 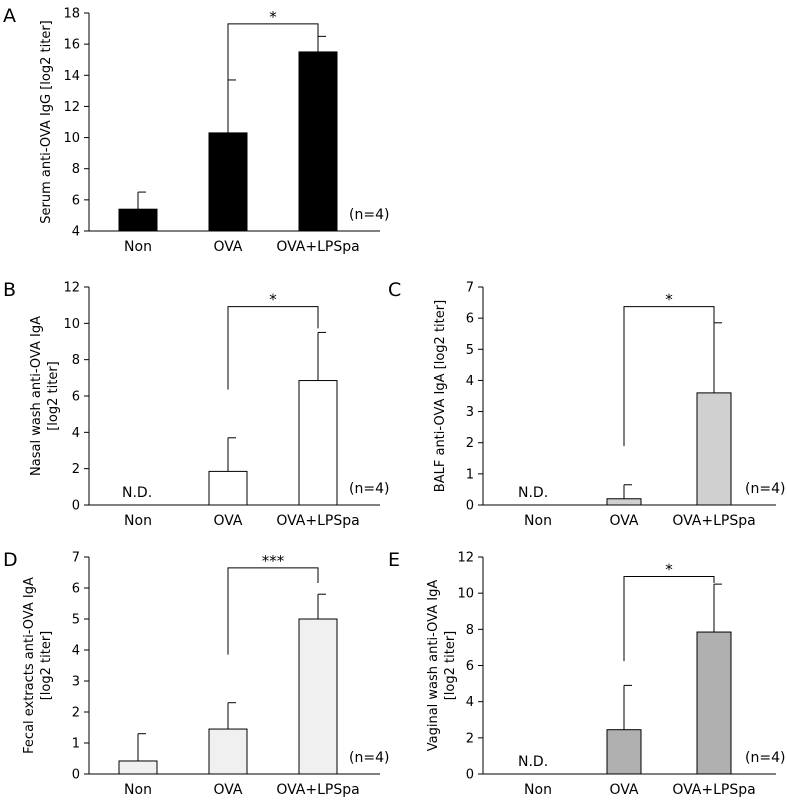 What do you see at coordinates (9, 290) in the screenshot?
I see `panel-letter: B` at bounding box center [9, 290].